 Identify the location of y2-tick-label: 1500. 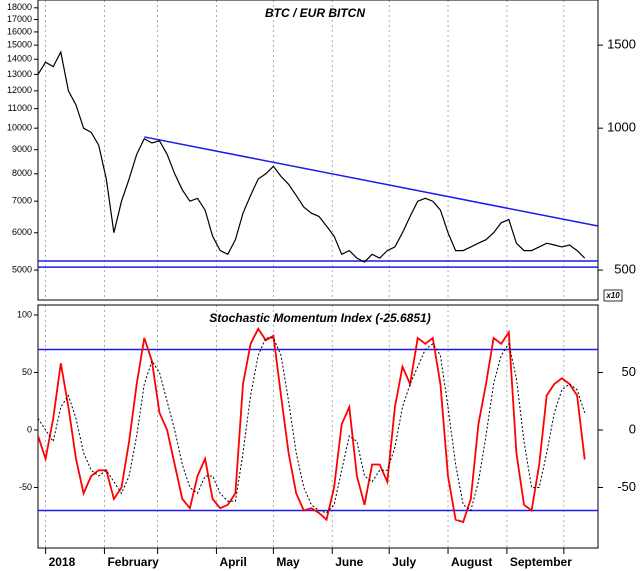
(621, 44).